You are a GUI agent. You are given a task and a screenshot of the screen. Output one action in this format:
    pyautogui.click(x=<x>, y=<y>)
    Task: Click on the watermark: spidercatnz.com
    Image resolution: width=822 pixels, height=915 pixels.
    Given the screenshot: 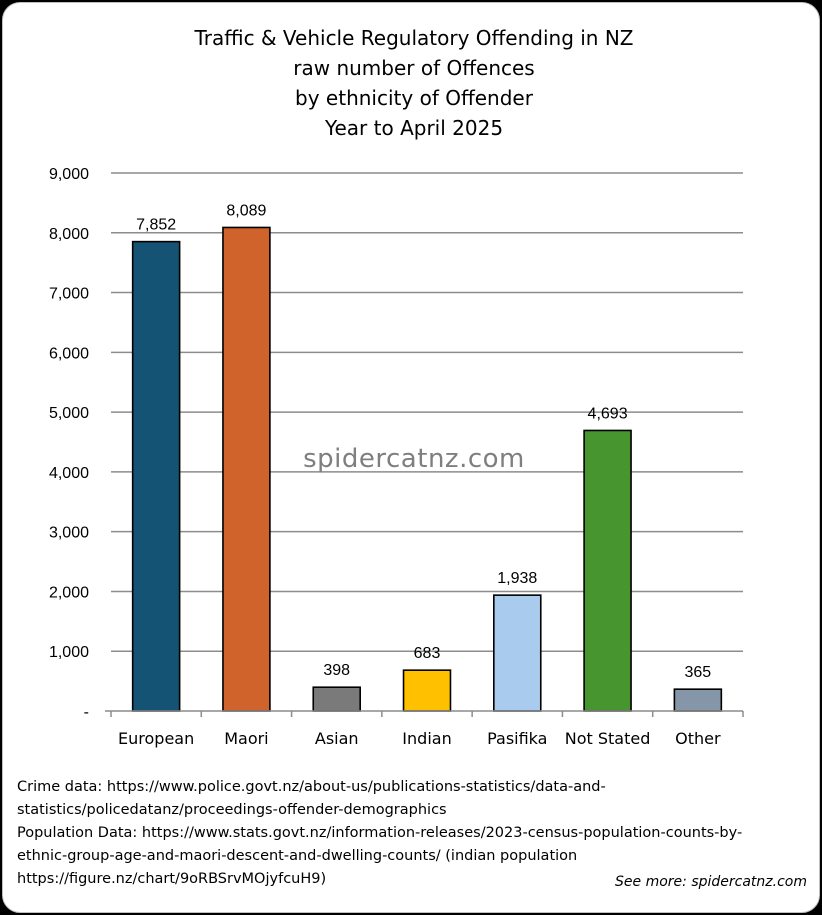 What is the action you would take?
    pyautogui.click(x=414, y=459)
    